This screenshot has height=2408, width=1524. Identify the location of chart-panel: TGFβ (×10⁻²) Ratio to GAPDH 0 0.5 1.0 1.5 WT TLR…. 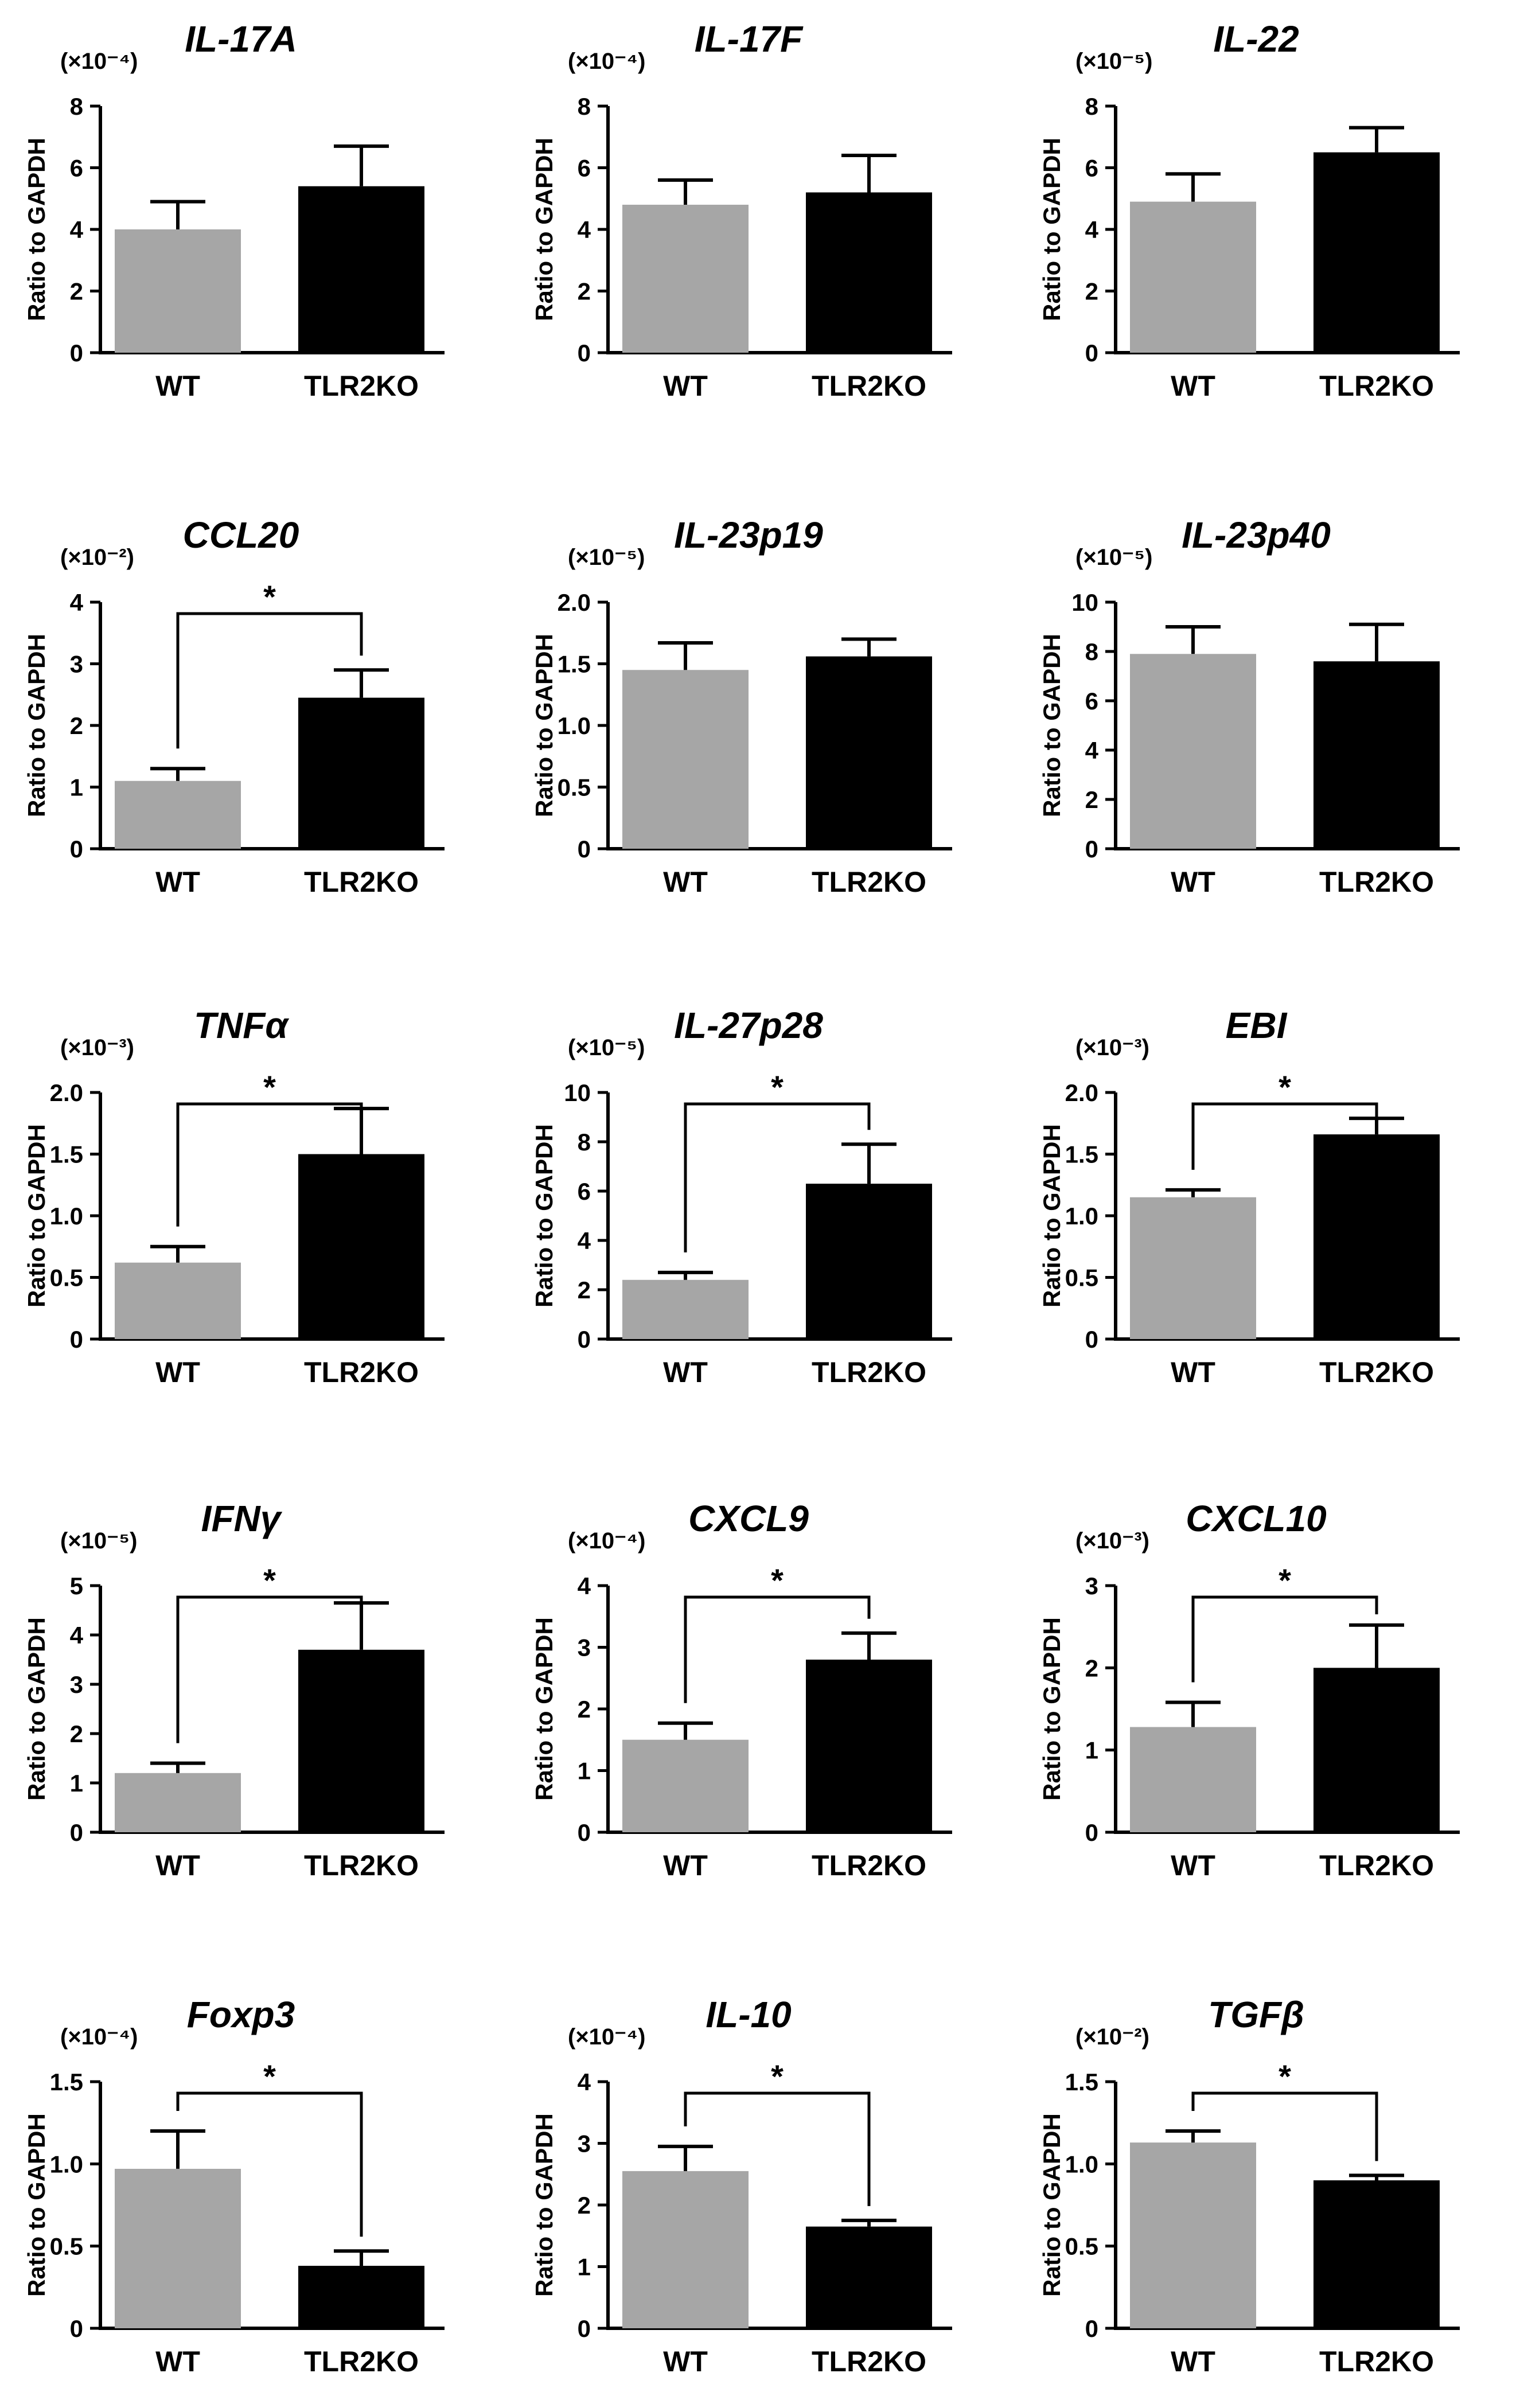
(1249, 2186).